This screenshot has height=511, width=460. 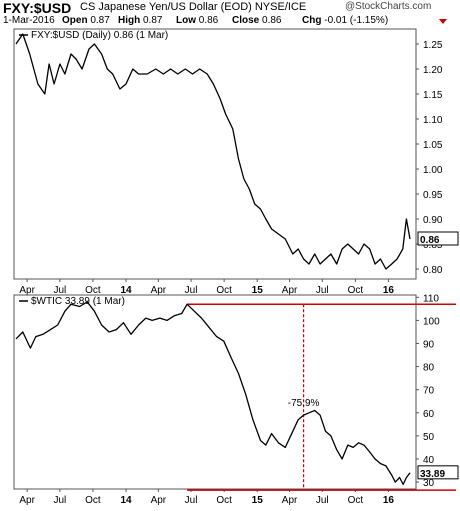 I want to click on y-tick-label: 70, so click(x=429, y=391).